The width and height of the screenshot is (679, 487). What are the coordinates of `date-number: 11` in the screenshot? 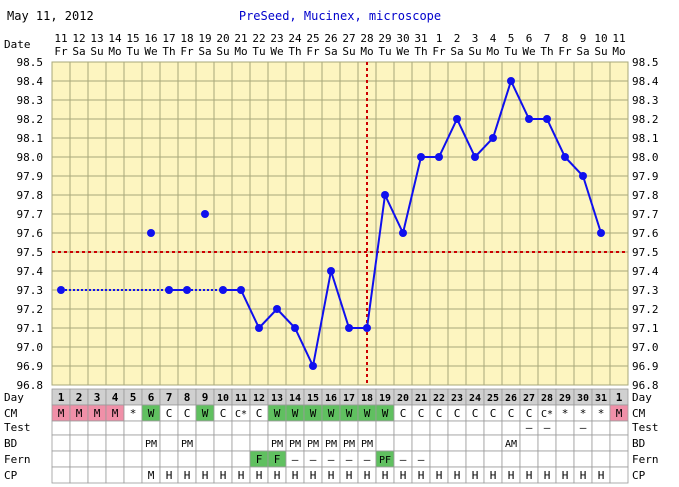 It's located at (60, 38).